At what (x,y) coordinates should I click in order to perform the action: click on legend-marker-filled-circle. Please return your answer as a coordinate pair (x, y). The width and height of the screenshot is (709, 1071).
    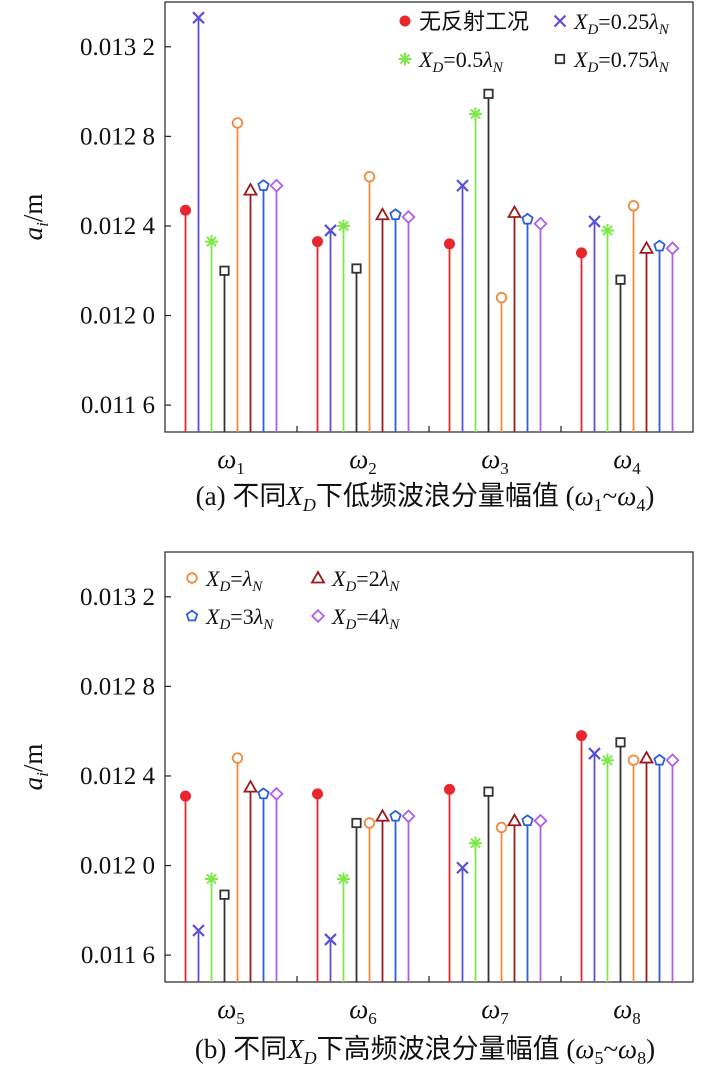
    Looking at the image, I should click on (405, 21).